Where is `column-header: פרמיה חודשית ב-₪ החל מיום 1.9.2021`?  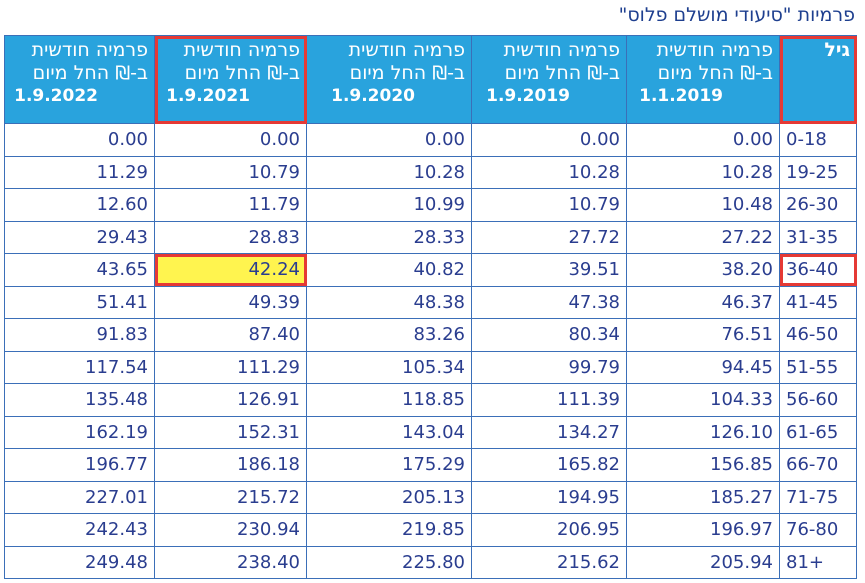
column-header: פרמיה חודשית ב-₪ החל מיום 1.9.2021 is located at coordinates (230, 79).